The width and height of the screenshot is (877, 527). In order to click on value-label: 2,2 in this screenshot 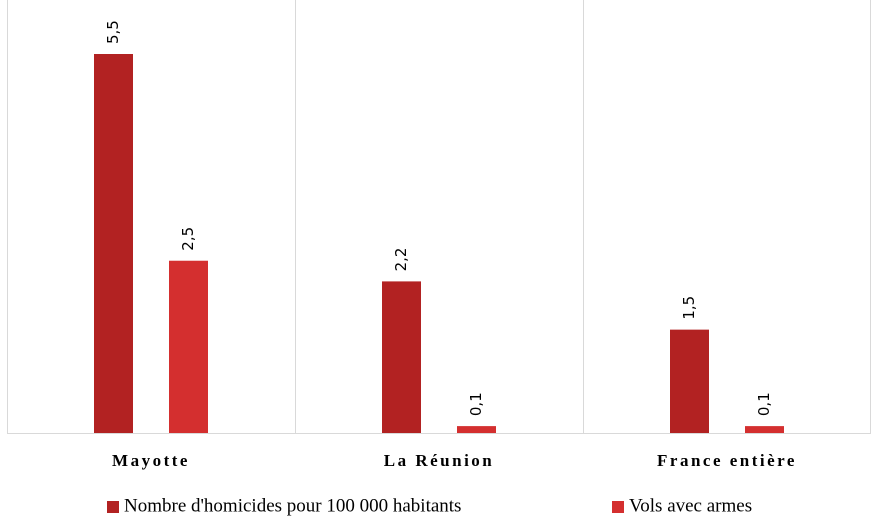, I will do `click(401, 260)`.